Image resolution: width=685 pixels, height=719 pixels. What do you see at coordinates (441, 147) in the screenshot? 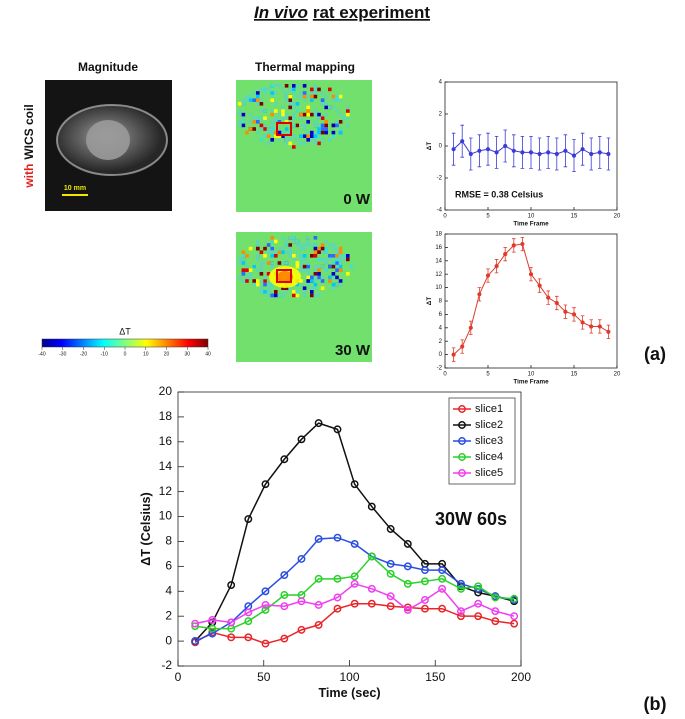
I see `y-tick-label: 0` at bounding box center [441, 147].